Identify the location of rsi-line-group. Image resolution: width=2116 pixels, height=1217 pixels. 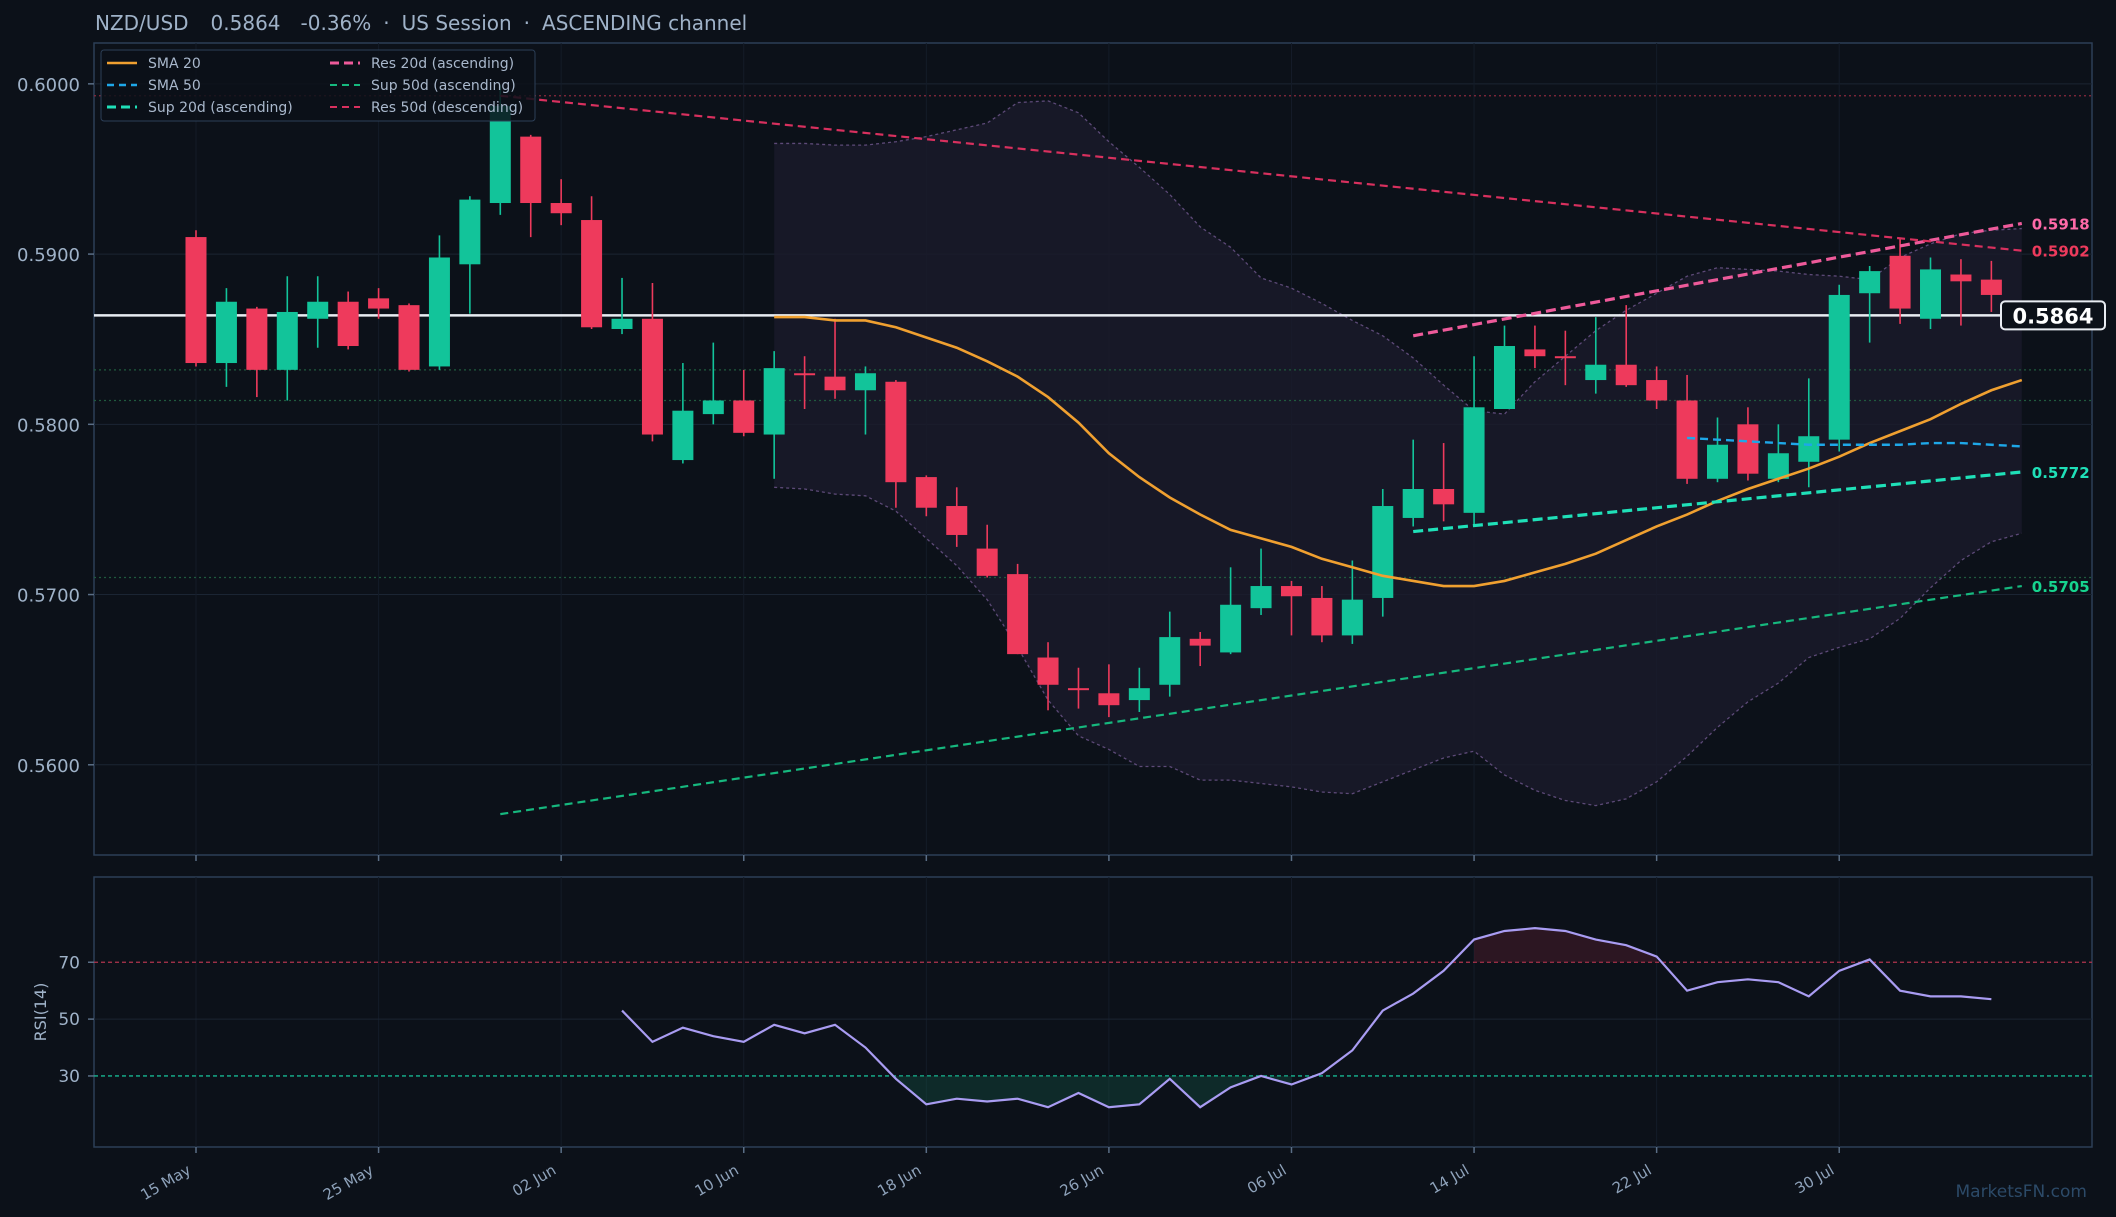
(1306, 1018).